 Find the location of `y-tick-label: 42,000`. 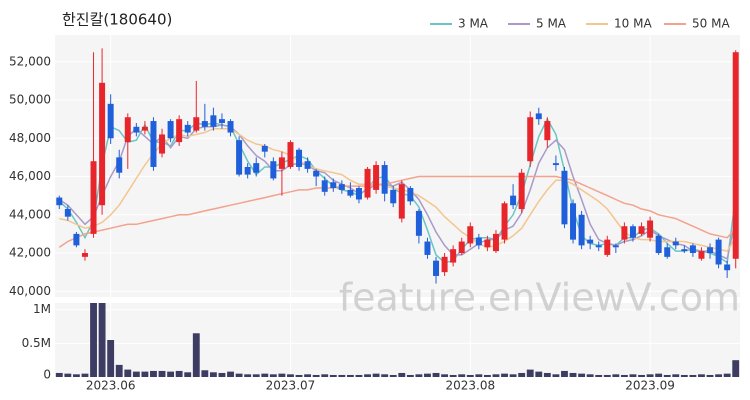

y-tick-label: 42,000 is located at coordinates (30, 253).